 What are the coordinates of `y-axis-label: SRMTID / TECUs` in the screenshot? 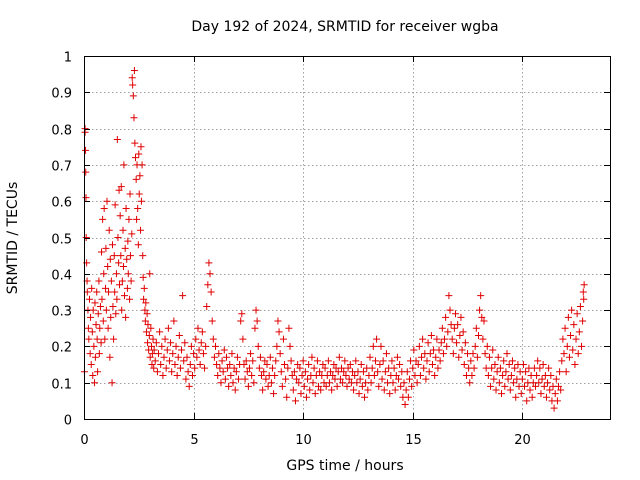 It's located at (13, 238).